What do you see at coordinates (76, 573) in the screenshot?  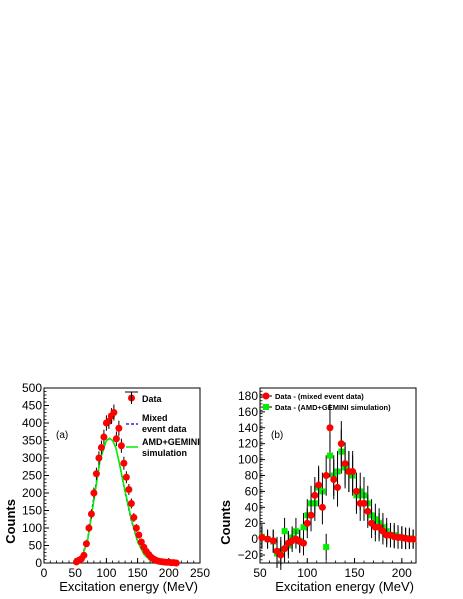 I see `panel-a-xtick-label: 50` at bounding box center [76, 573].